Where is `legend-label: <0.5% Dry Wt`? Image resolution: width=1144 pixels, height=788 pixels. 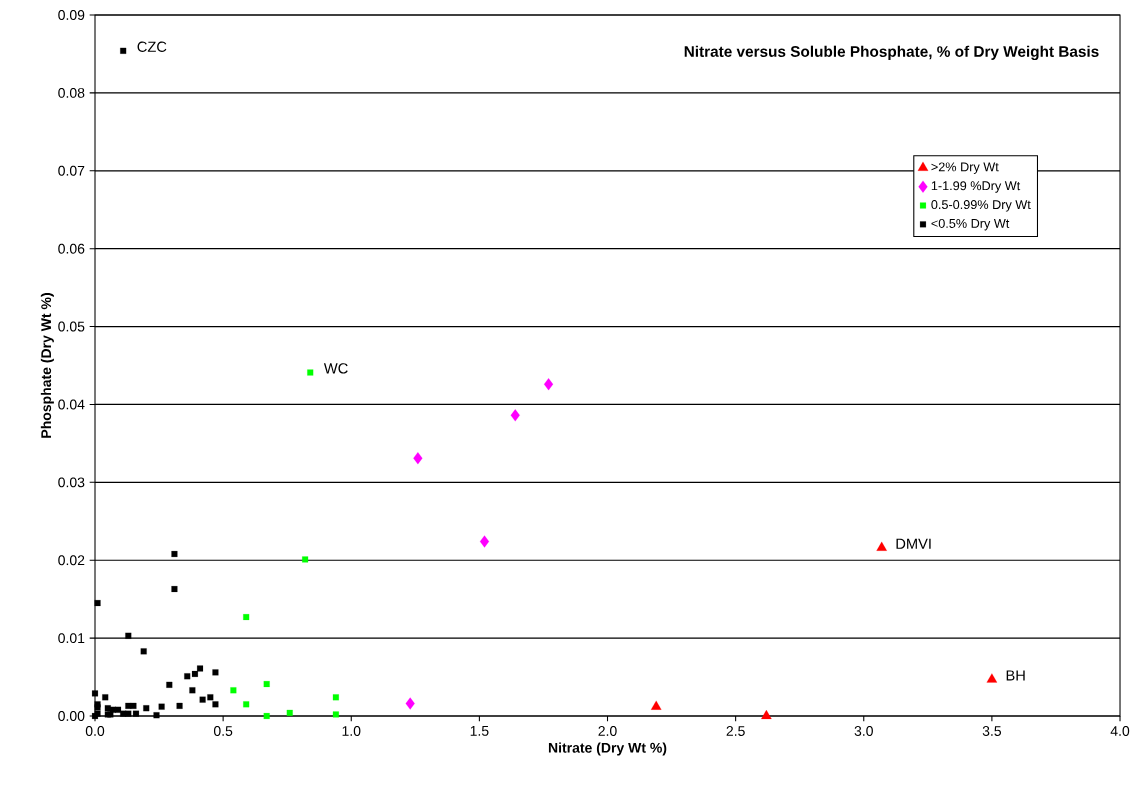
legend-label: <0.5% Dry Wt is located at coordinates (970, 224).